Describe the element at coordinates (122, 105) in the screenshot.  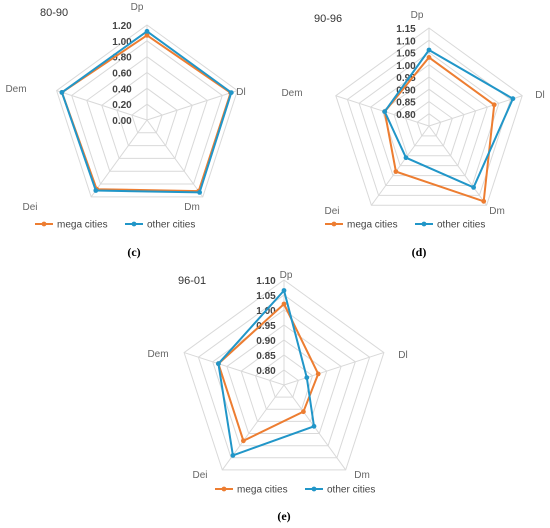
I see `tick-label: 0.20` at that location.